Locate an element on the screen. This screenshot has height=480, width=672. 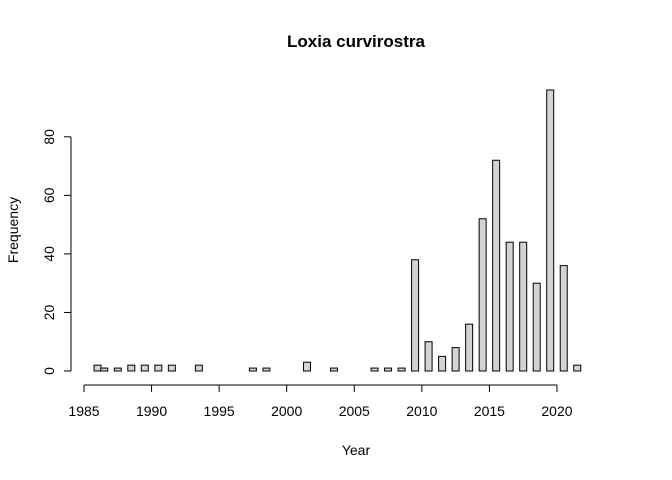
y-tick-label: 0 is located at coordinates (49, 371).